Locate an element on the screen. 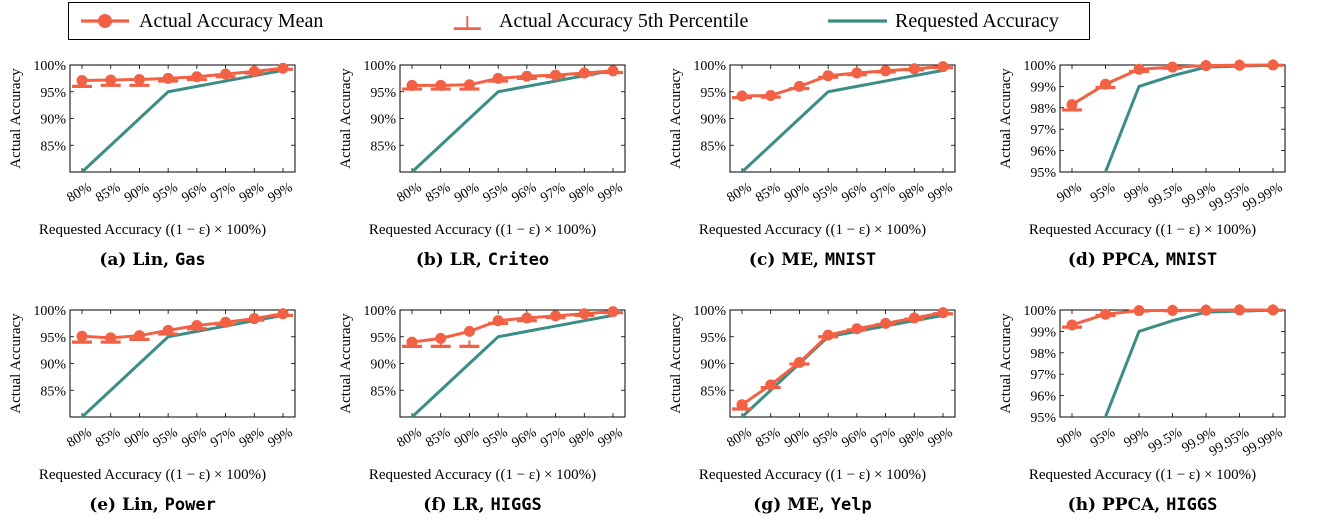 The width and height of the screenshot is (1329, 527). legend-item-requested: Requested Accuracy is located at coordinates (938, 21).